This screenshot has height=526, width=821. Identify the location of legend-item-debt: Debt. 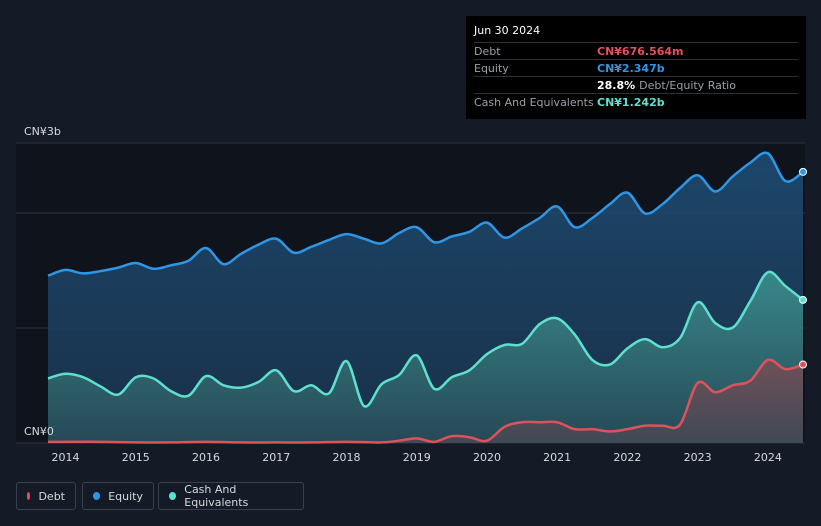
(46, 496).